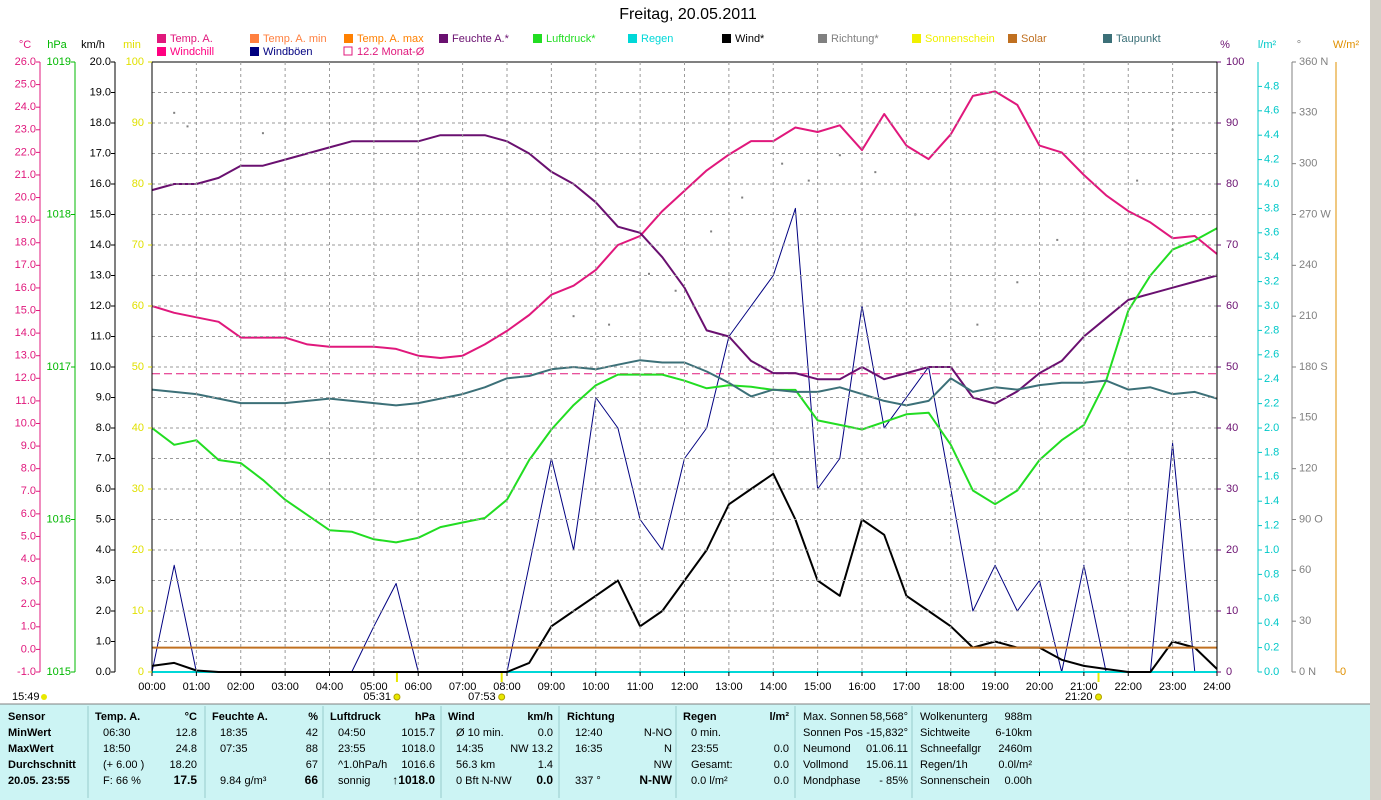  What do you see at coordinates (1271, 477) in the screenshot?
I see `y-tick-label: 1.6` at bounding box center [1271, 477].